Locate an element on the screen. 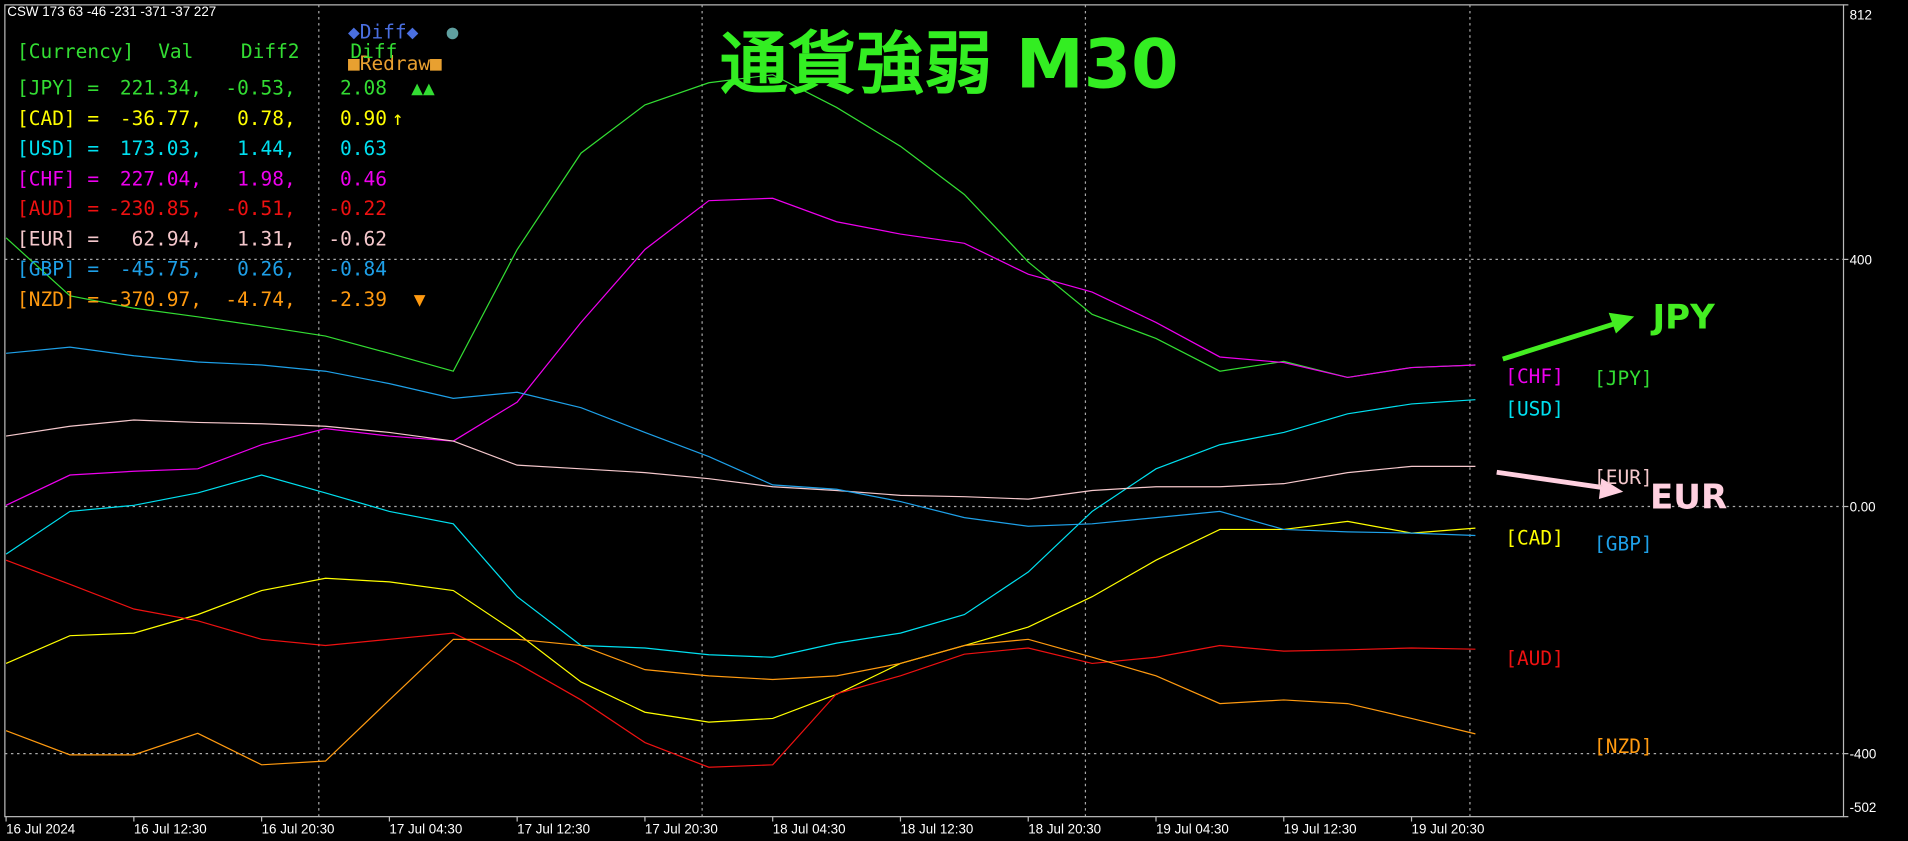 This screenshot has width=1908, height=841. series-label: [USD] is located at coordinates (1534, 409).